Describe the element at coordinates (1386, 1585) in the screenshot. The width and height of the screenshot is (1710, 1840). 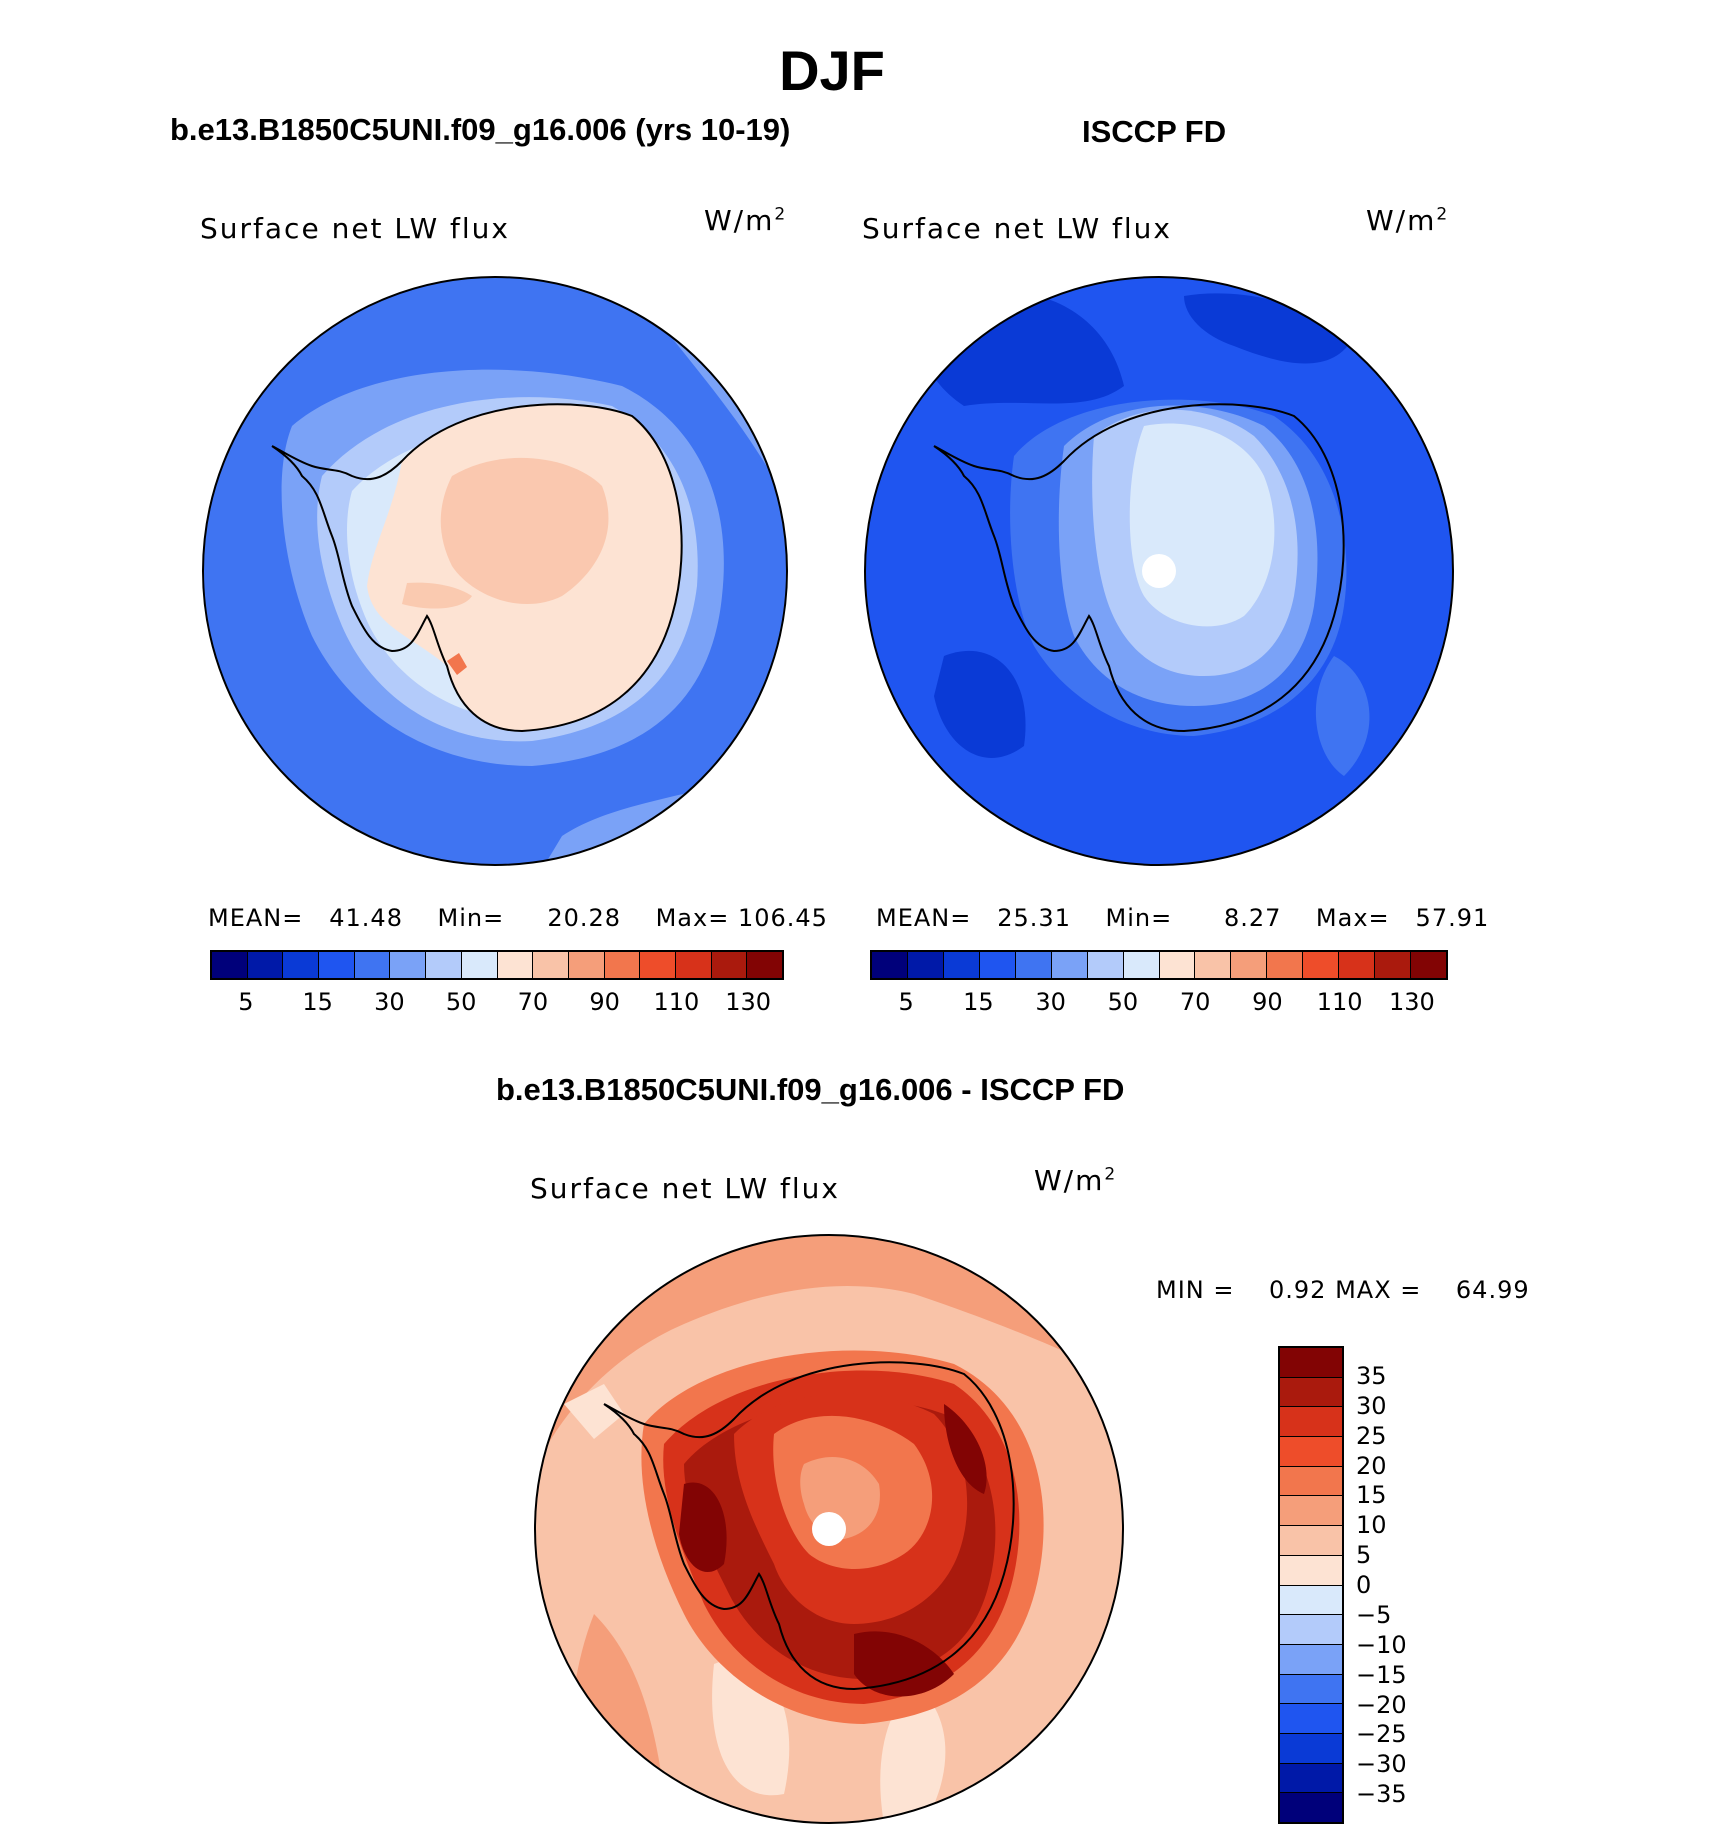
I see `panel-3-colorbar-ticks: 35 30 25 20 15 10 5 0 −5 −10 −15 −20 −25 −30 −35` at that location.